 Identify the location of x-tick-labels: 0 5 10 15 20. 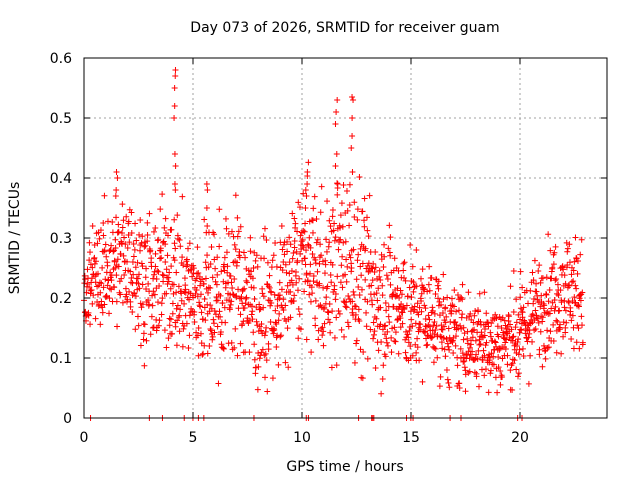
(304, 438).